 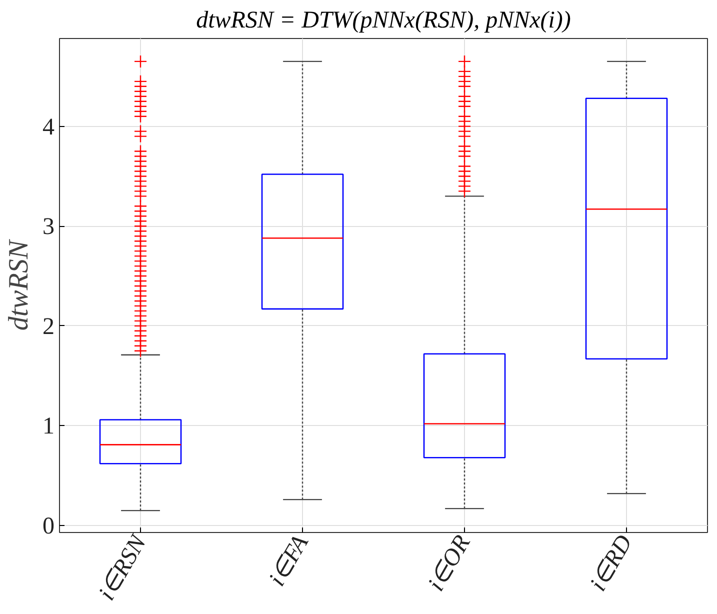 What do you see at coordinates (19, 285) in the screenshot?
I see `y-axis-title: dtwRSN` at bounding box center [19, 285].